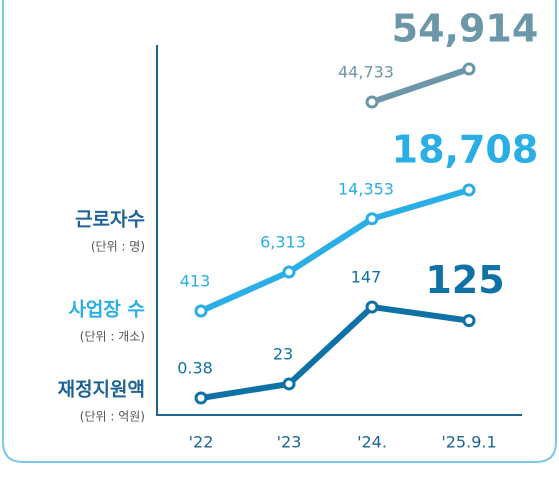 The height and width of the screenshot is (479, 559). What do you see at coordinates (465, 29) in the screenshot?
I see `value-label: 54,914` at bounding box center [465, 29].